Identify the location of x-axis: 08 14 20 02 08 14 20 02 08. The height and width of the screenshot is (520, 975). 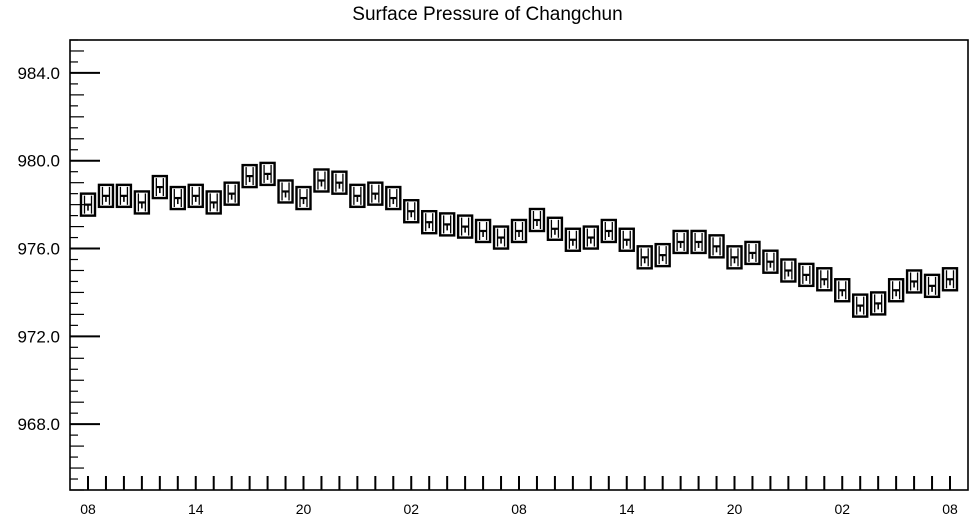
(519, 496).